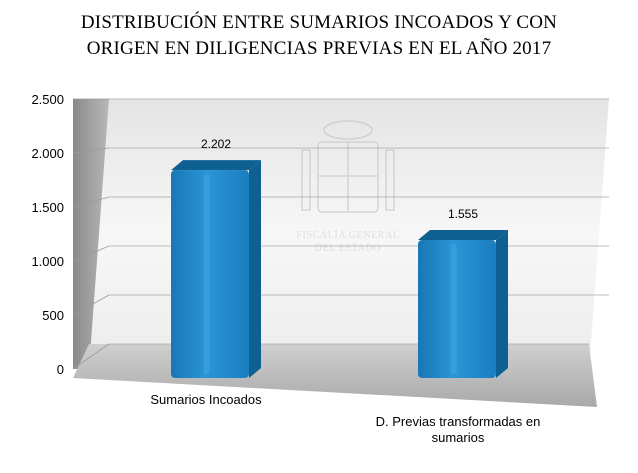 This screenshot has height=473, width=638. Describe the element at coordinates (47, 207) in the screenshot. I see `y-tick-label: 1.500` at that location.